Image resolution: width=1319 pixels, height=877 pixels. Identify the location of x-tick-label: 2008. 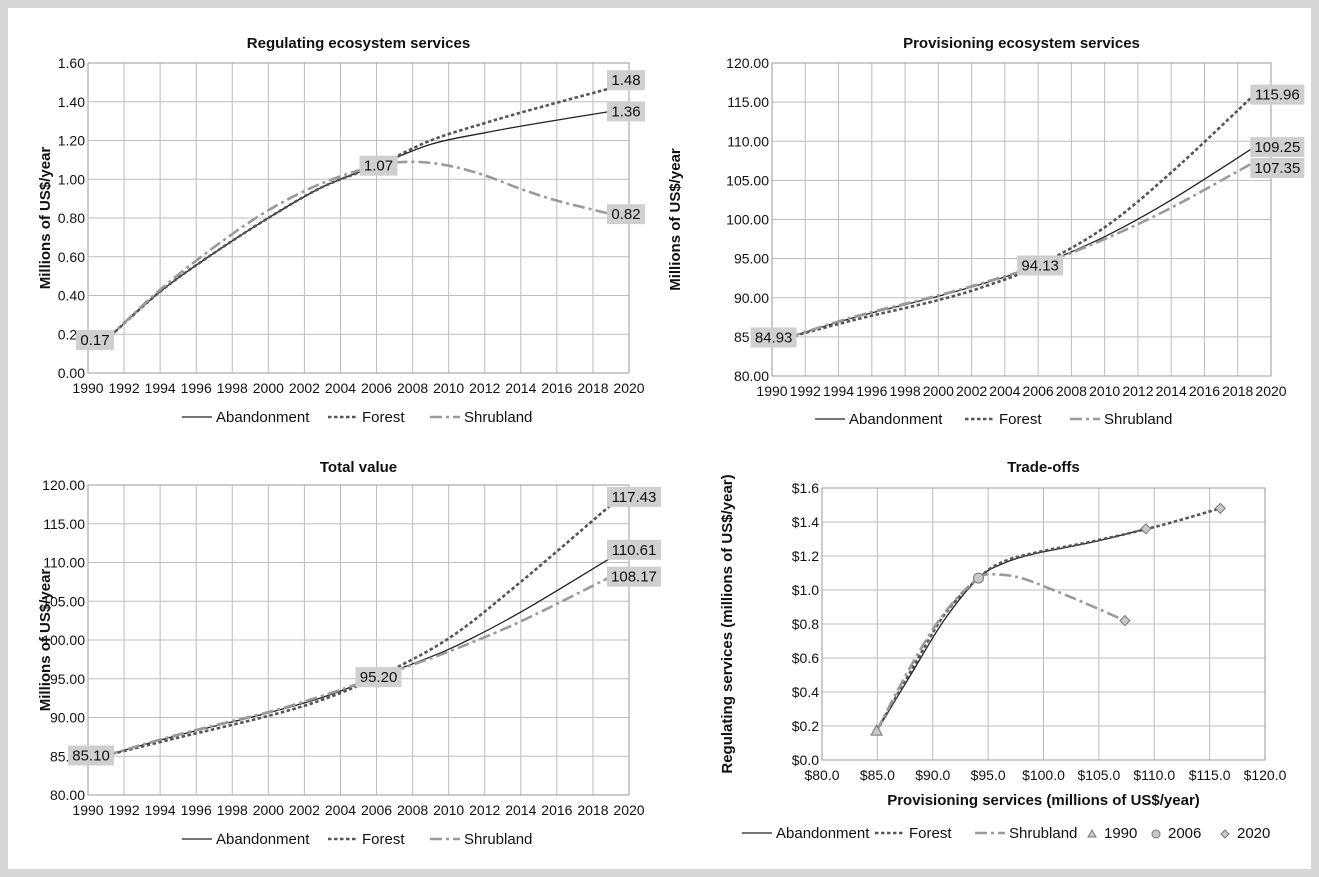
(412, 810).